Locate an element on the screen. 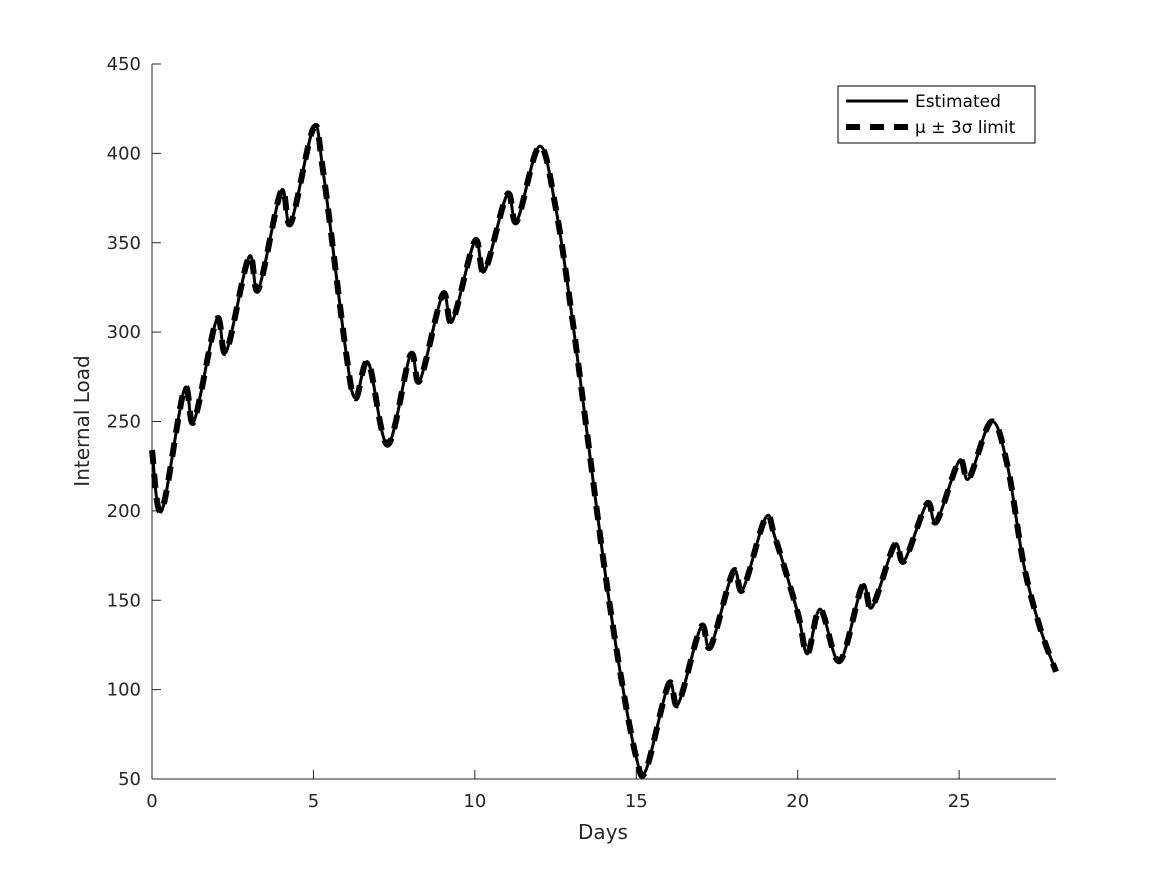 Image resolution: width=1167 pixels, height=875 pixels. x-tick-label: 0 is located at coordinates (151, 801).